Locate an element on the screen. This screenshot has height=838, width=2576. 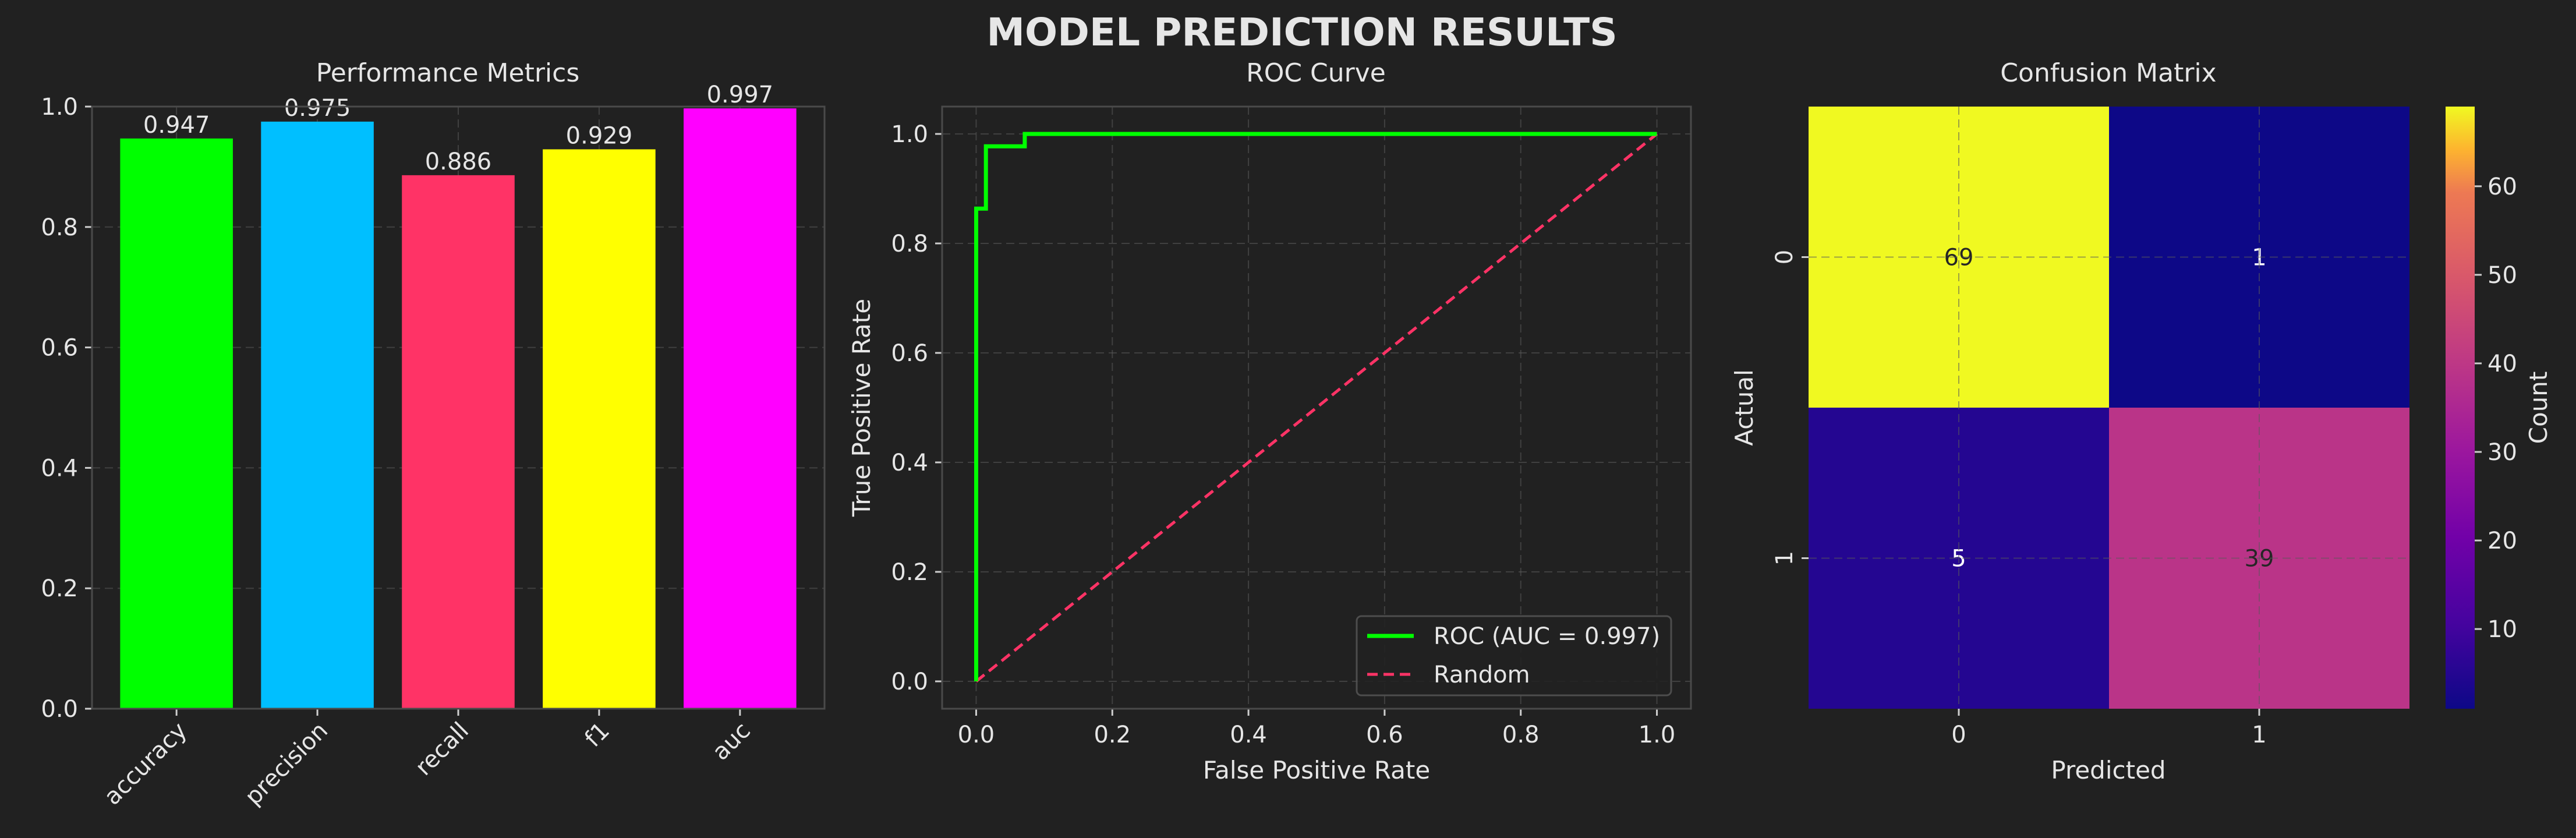
bar-value-label: 0.886 is located at coordinates (458, 161).